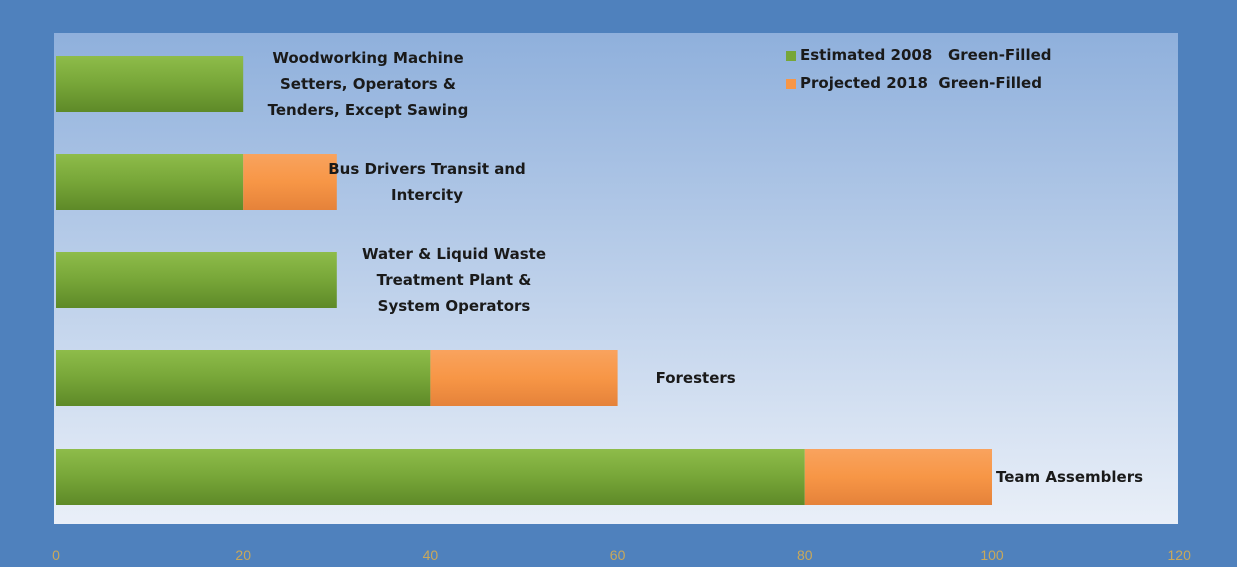  I want to click on category-label-4: Team Assemblers, so click(1069, 477).